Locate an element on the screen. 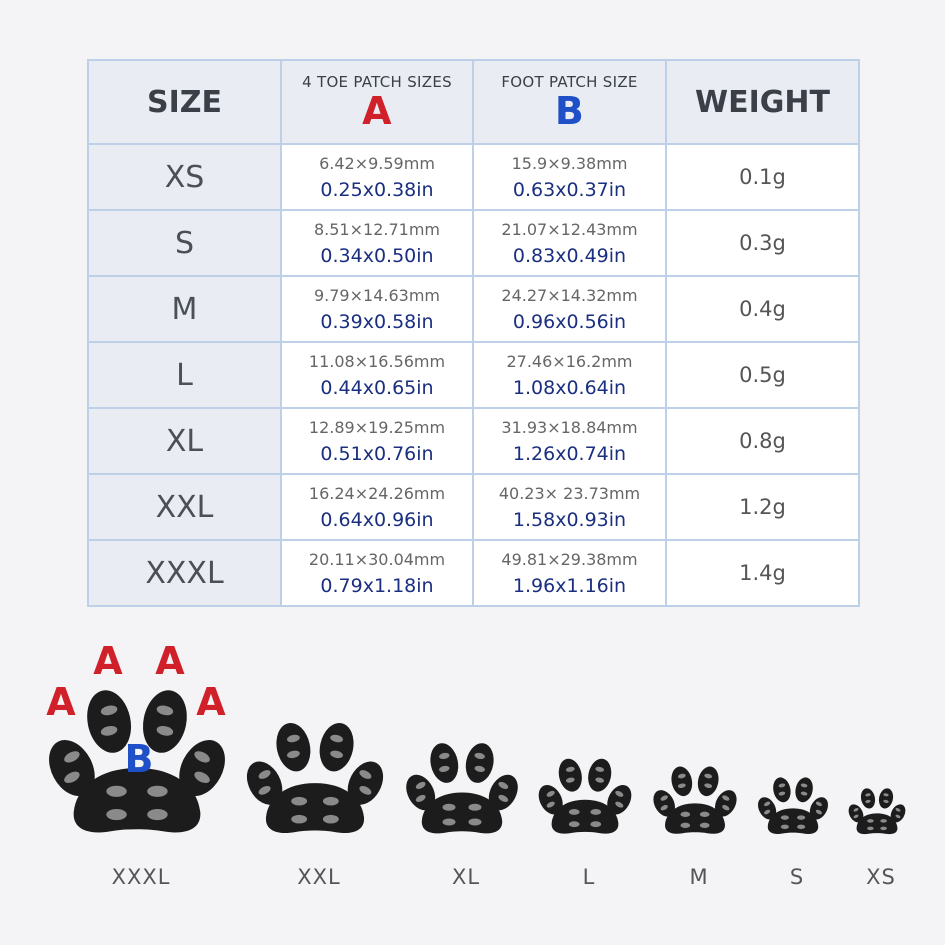 The width and height of the screenshot is (945, 945). paw-label: XXXL is located at coordinates (141, 877).